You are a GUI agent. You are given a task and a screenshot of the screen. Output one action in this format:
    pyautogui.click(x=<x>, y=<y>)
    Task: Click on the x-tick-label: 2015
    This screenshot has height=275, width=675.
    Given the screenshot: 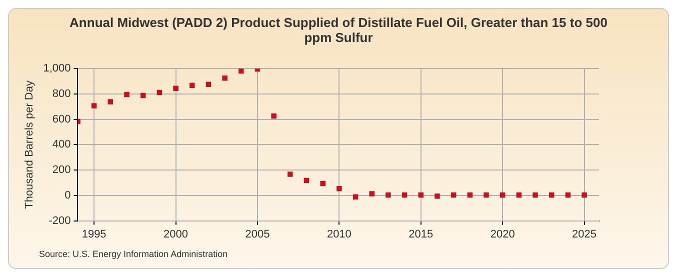 What is the action you would take?
    pyautogui.click(x=421, y=234)
    